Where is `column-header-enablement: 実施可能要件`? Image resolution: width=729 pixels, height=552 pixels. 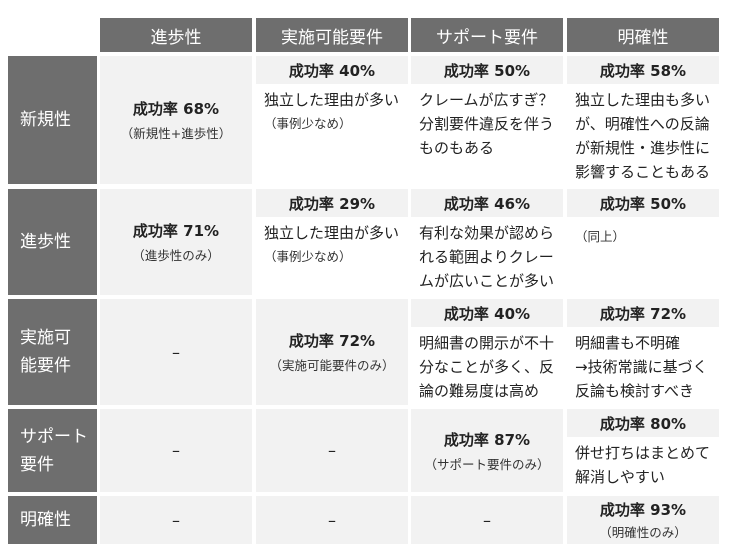 column-header-enablement: 実施可能要件 is located at coordinates (332, 35).